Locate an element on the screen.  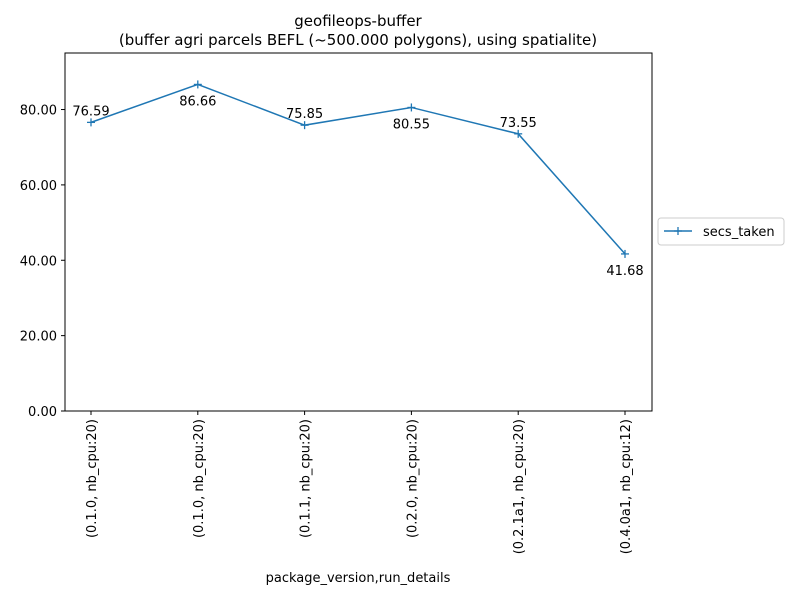
legend-box is located at coordinates (721, 231).